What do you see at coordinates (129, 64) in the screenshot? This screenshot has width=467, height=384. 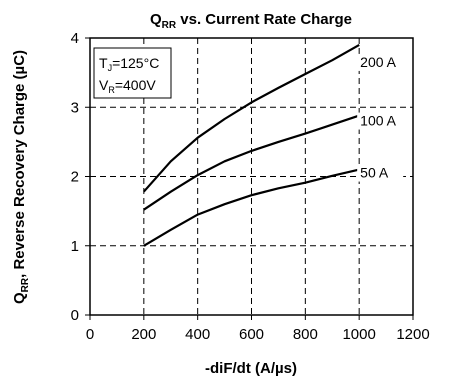 I see `condition-tj: TJ=125°C` at bounding box center [129, 64].